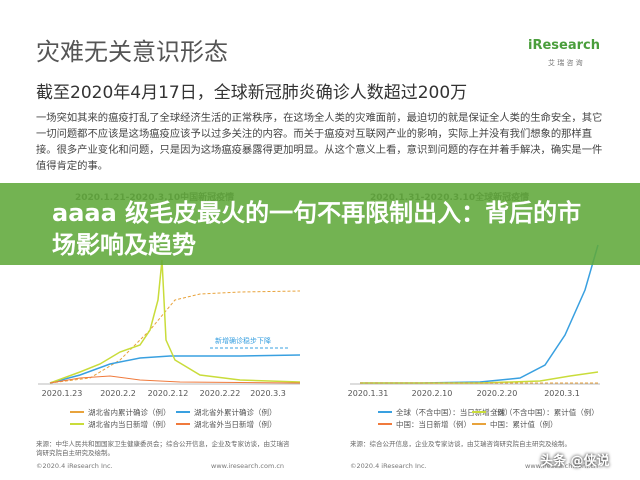 This screenshot has height=480, width=640. I want to click on x-tick-label: 2020.1.31, so click(368, 393).